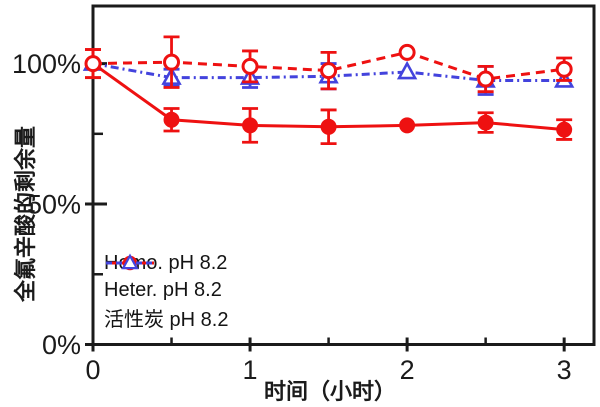 The image size is (600, 407). Describe the element at coordinates (61, 345) in the screenshot. I see `y-tick-label: 0%` at that location.